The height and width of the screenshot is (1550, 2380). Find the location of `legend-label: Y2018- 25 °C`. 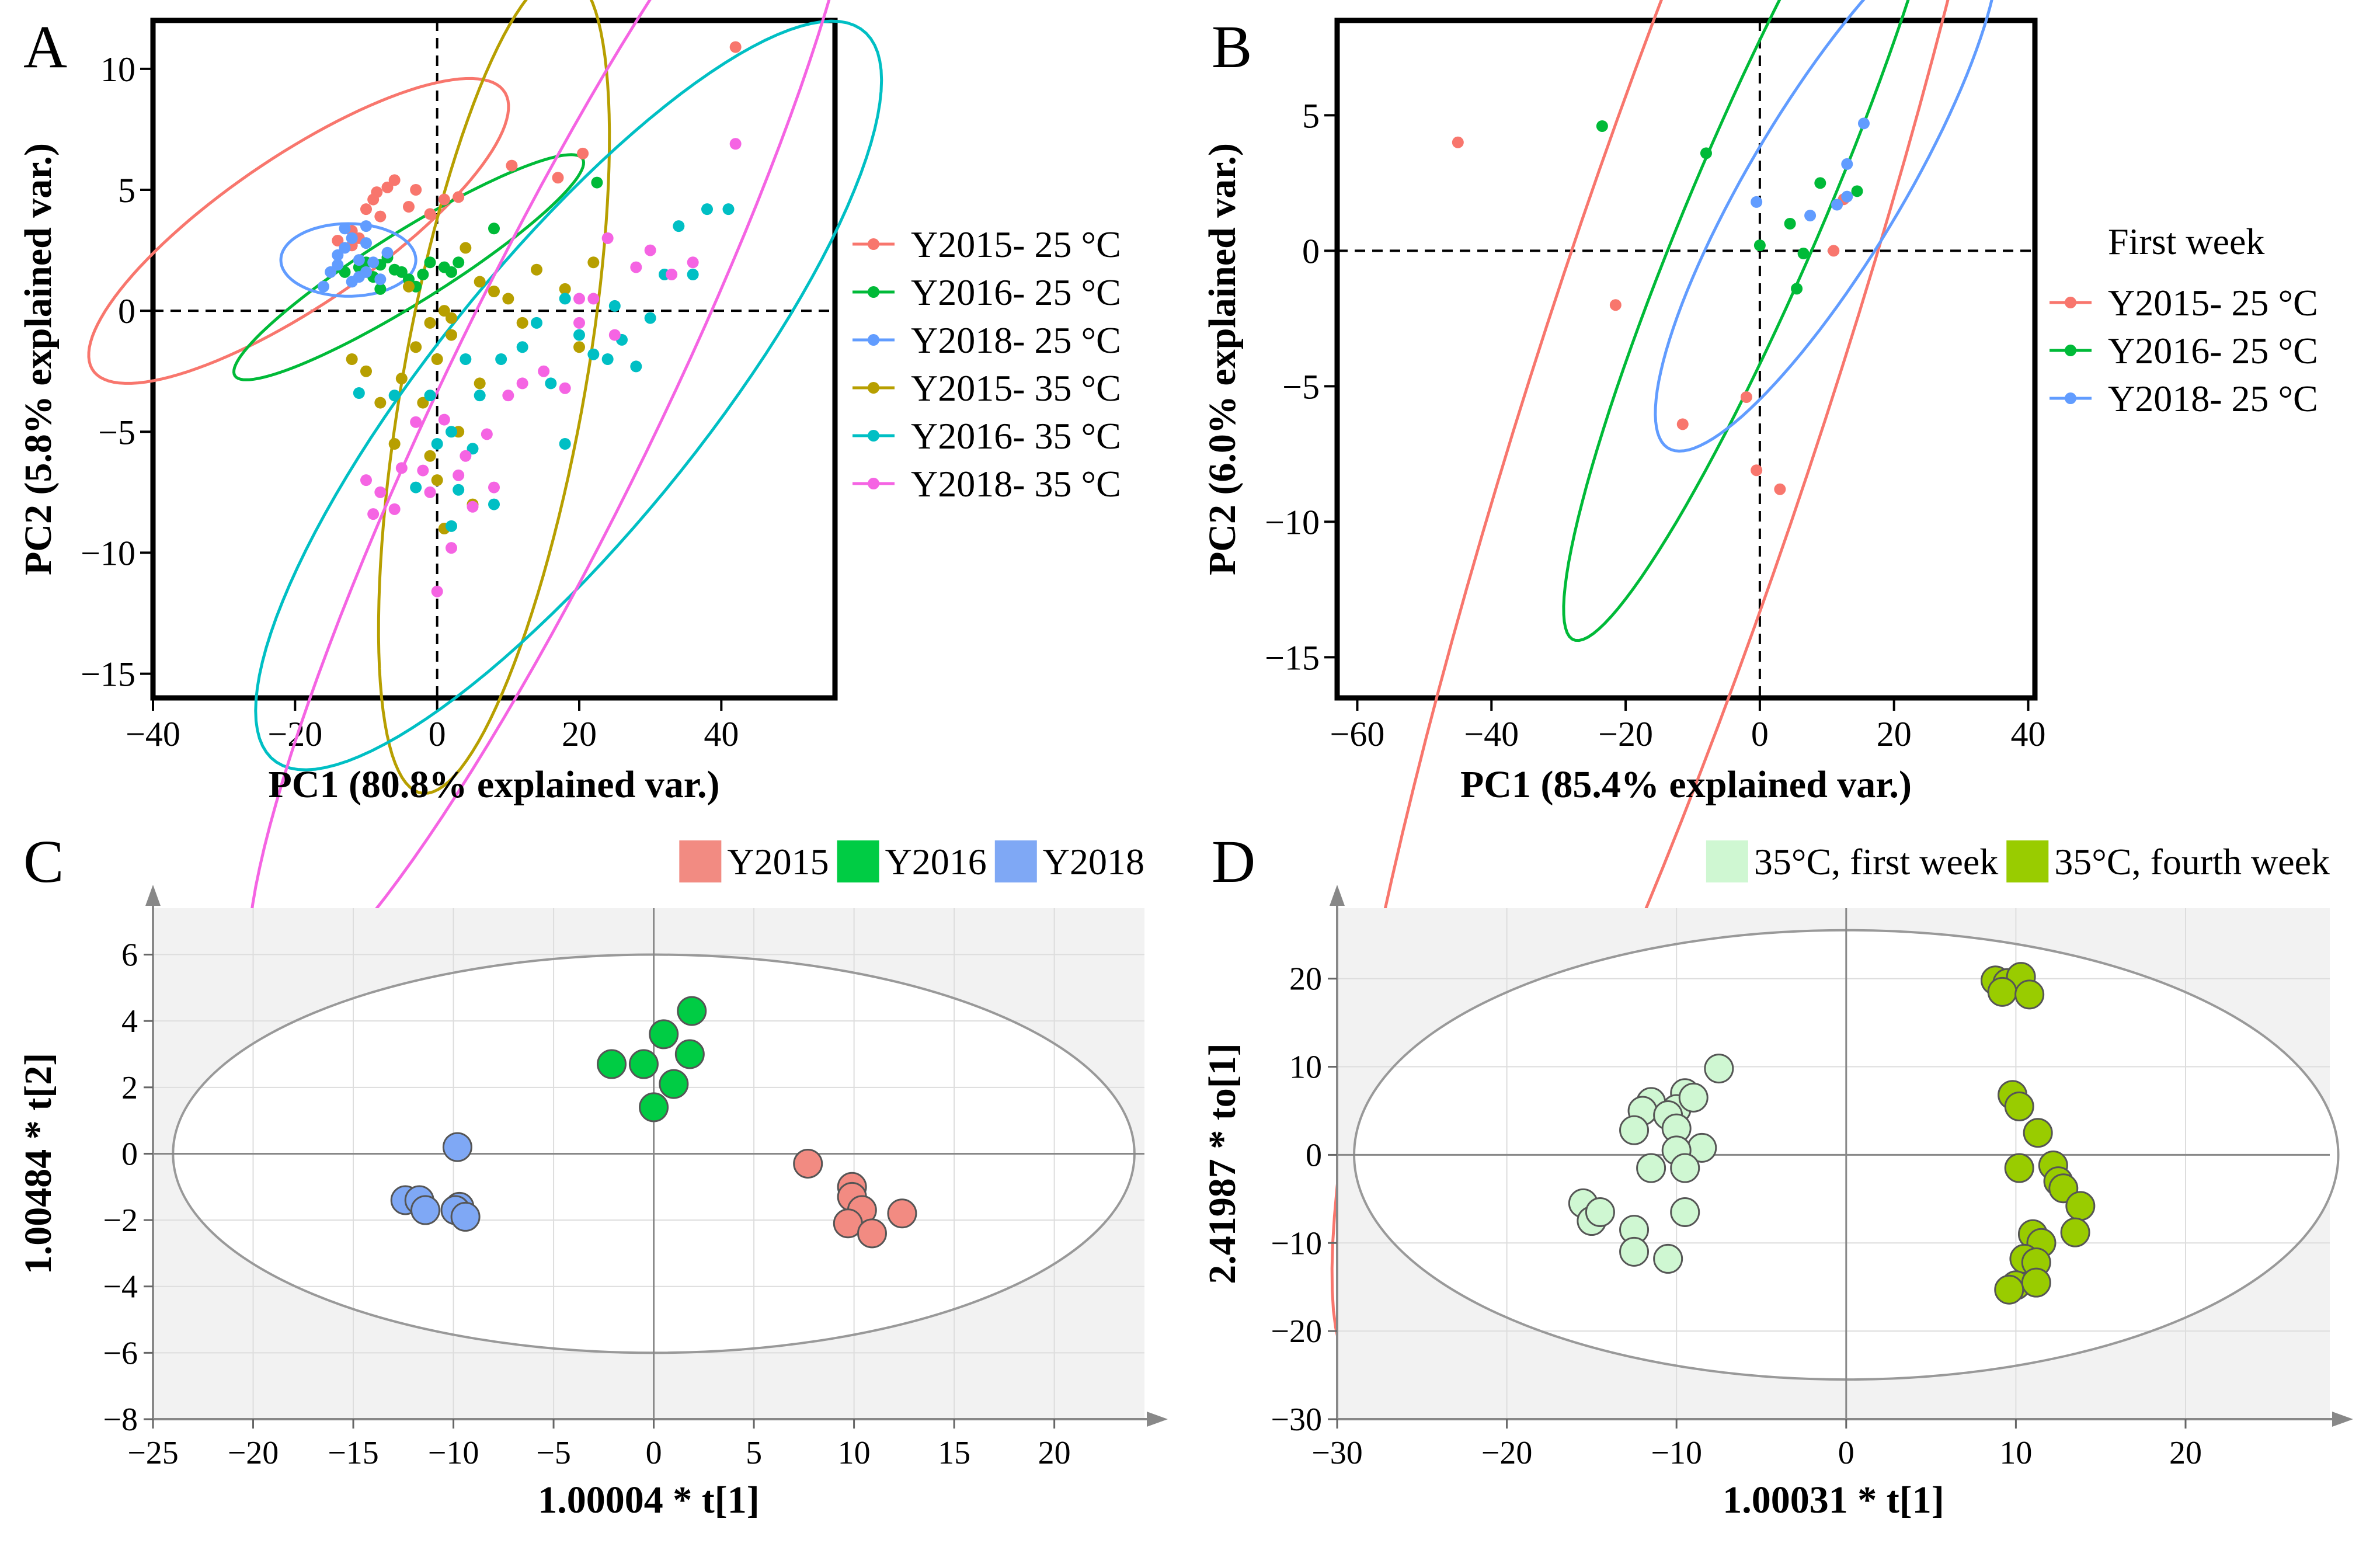

legend-label: Y2018- 25 °C is located at coordinates (2213, 398).